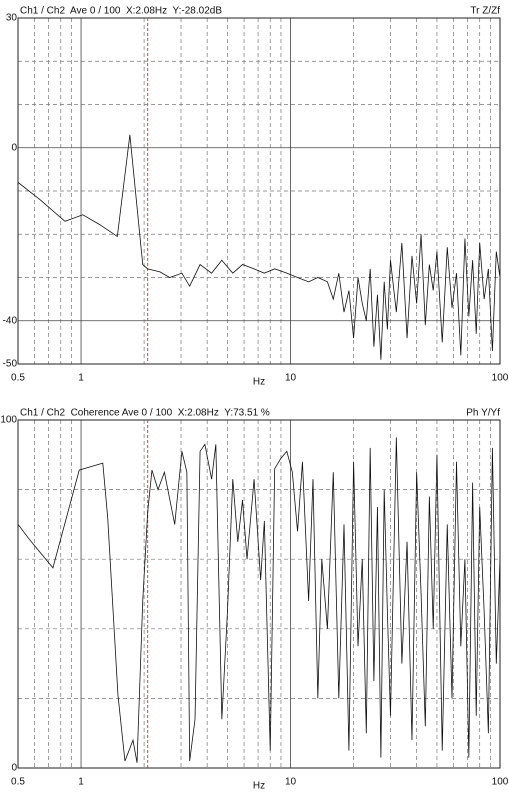  Describe the element at coordinates (10, 320) in the screenshot. I see `y-tick-label: -40` at that location.